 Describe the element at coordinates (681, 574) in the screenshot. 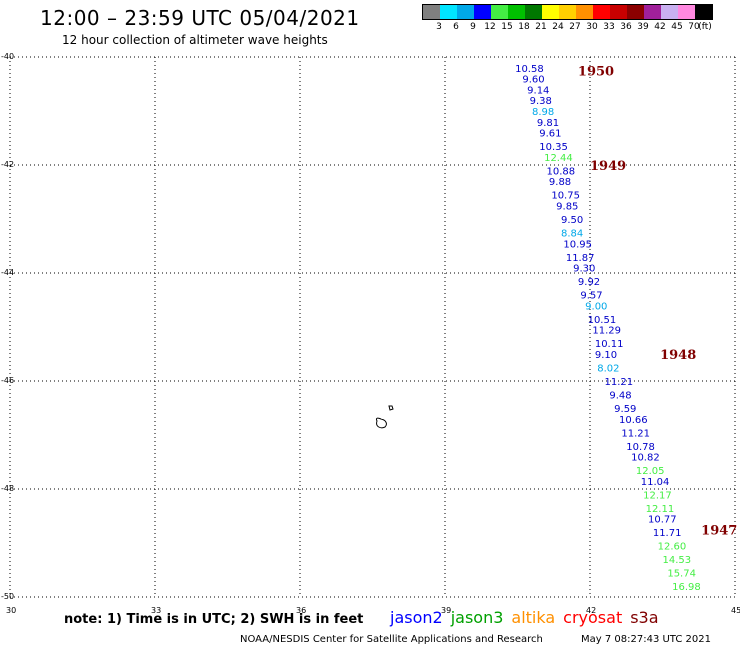

I see `wave-height-label: 15.74` at that location.